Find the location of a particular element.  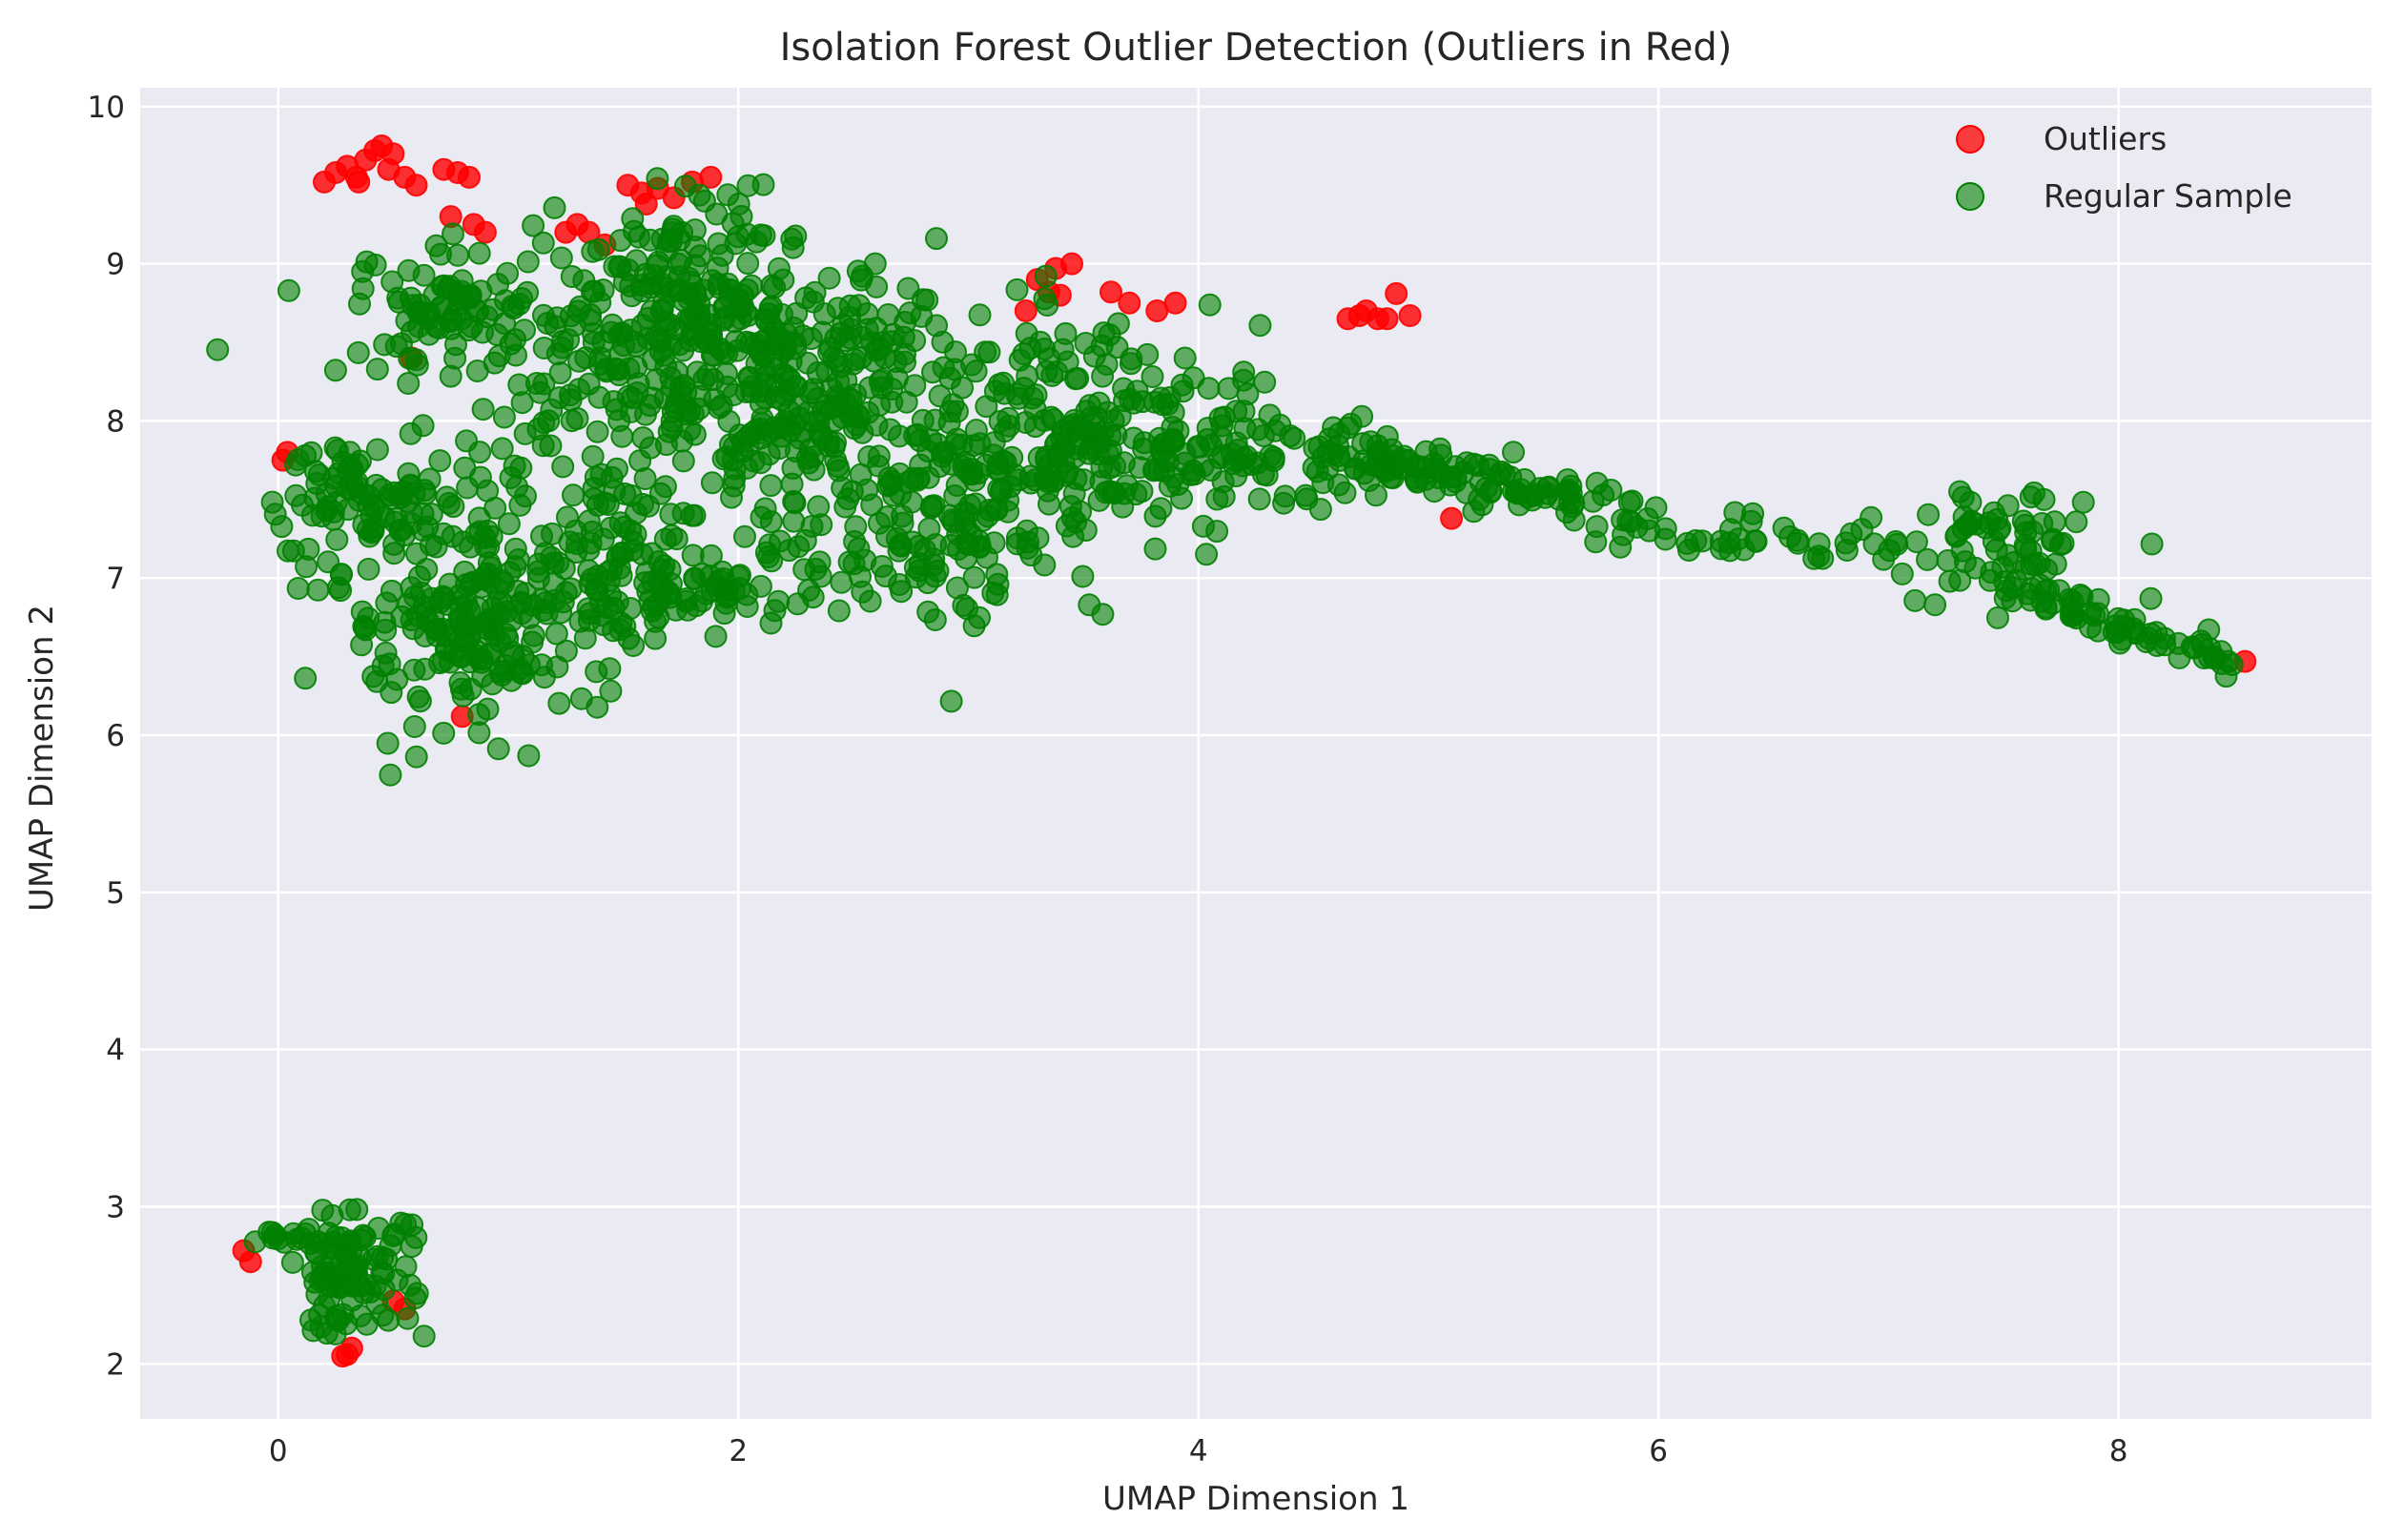

x-axis-label: UMAP Dimension 1 is located at coordinates (1255, 1499).